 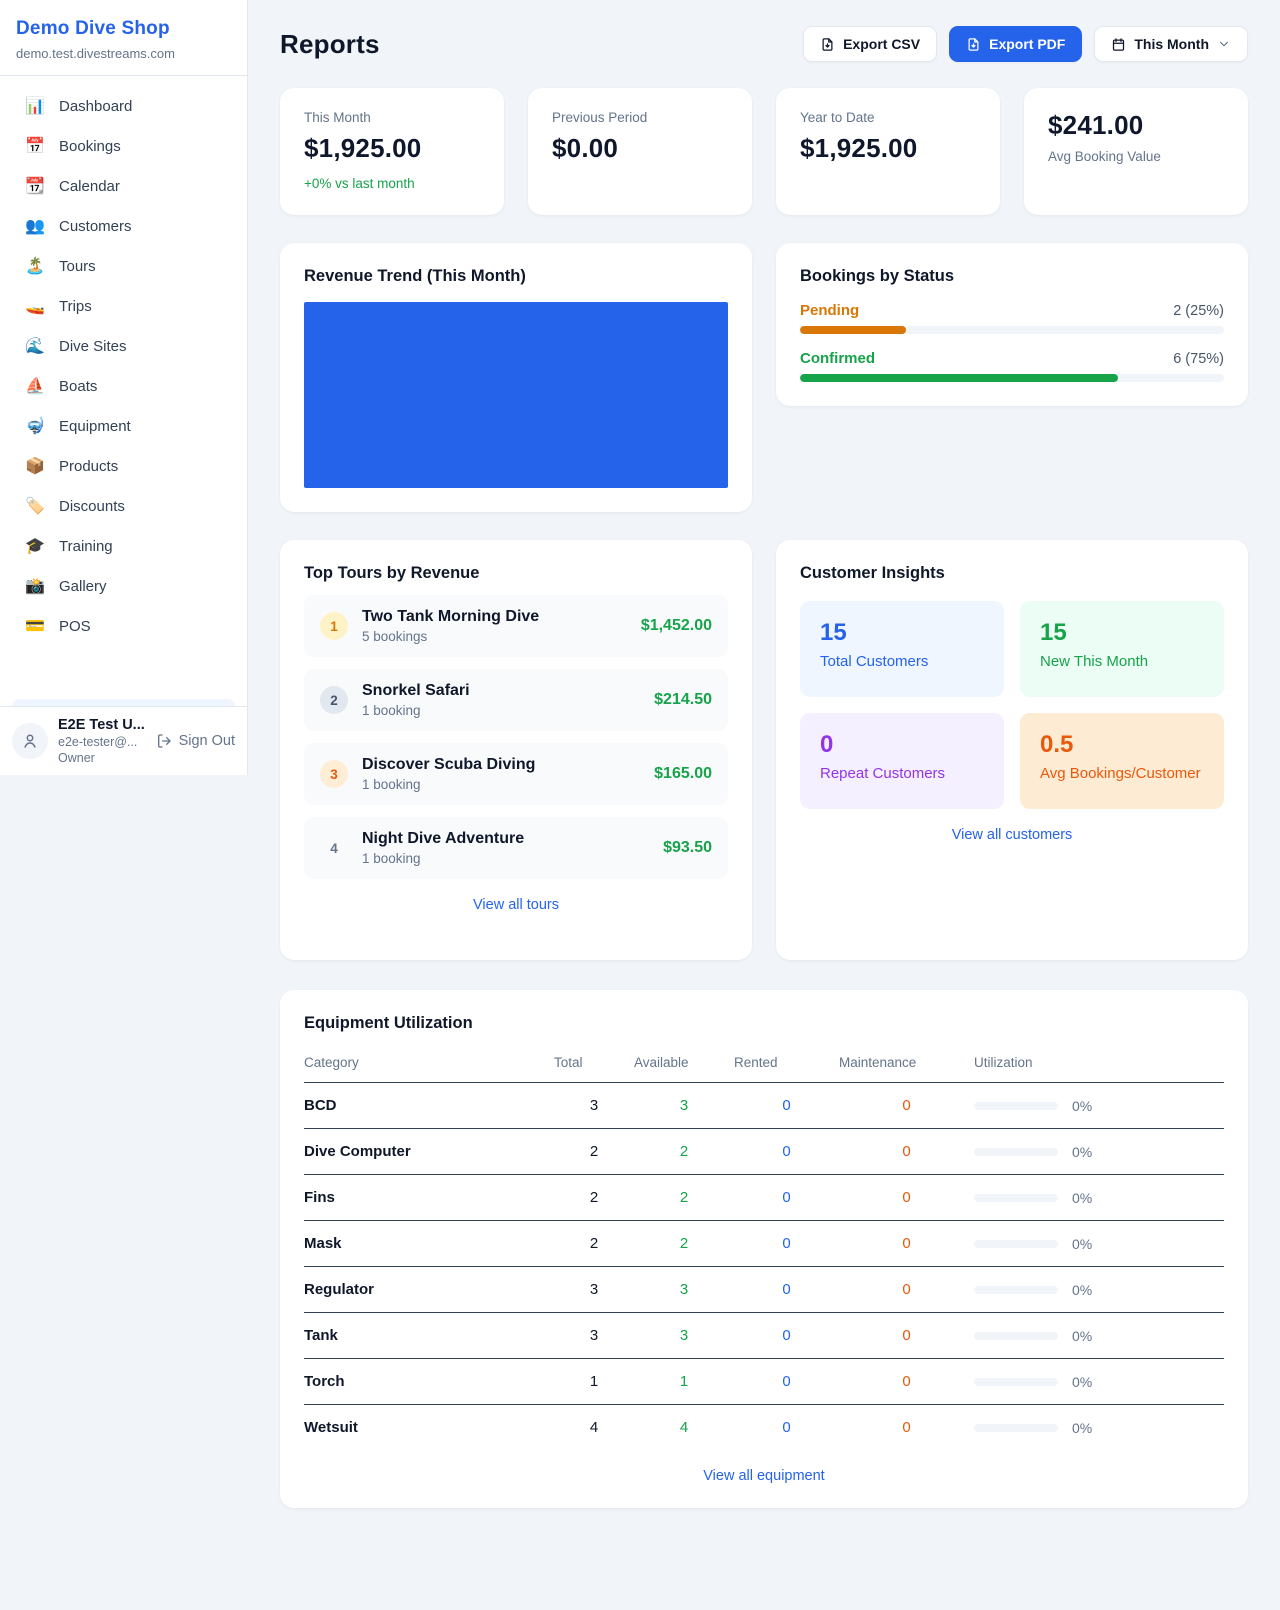 What do you see at coordinates (96, 106) in the screenshot?
I see `sidebar-item-label: Dashboard` at bounding box center [96, 106].